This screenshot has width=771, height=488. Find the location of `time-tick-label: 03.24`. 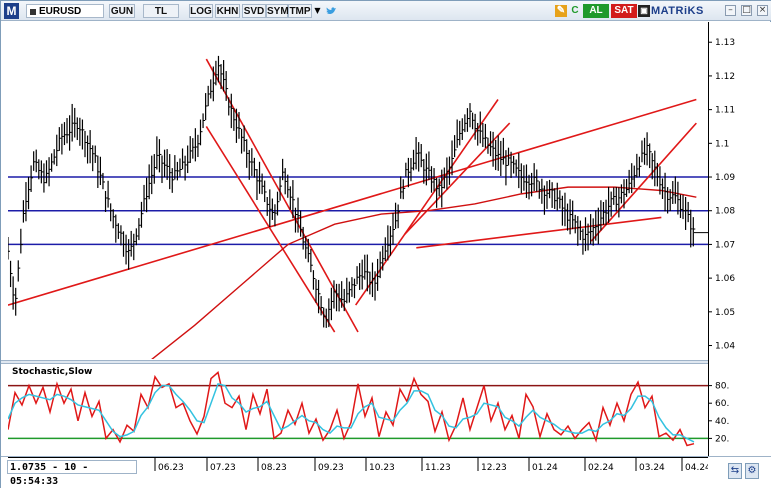

time-tick-label: 03.24 is located at coordinates (652, 468).